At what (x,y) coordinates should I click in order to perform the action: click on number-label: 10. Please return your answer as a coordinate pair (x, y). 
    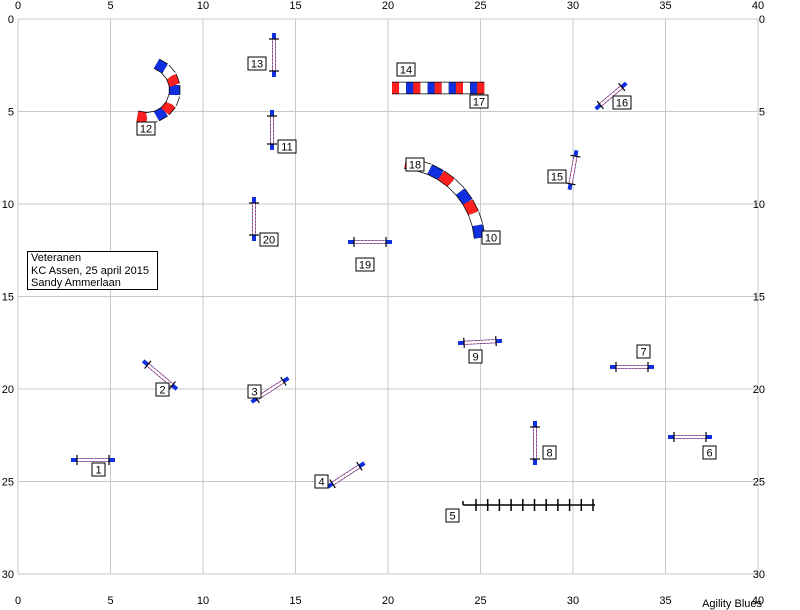
    Looking at the image, I should click on (491, 239).